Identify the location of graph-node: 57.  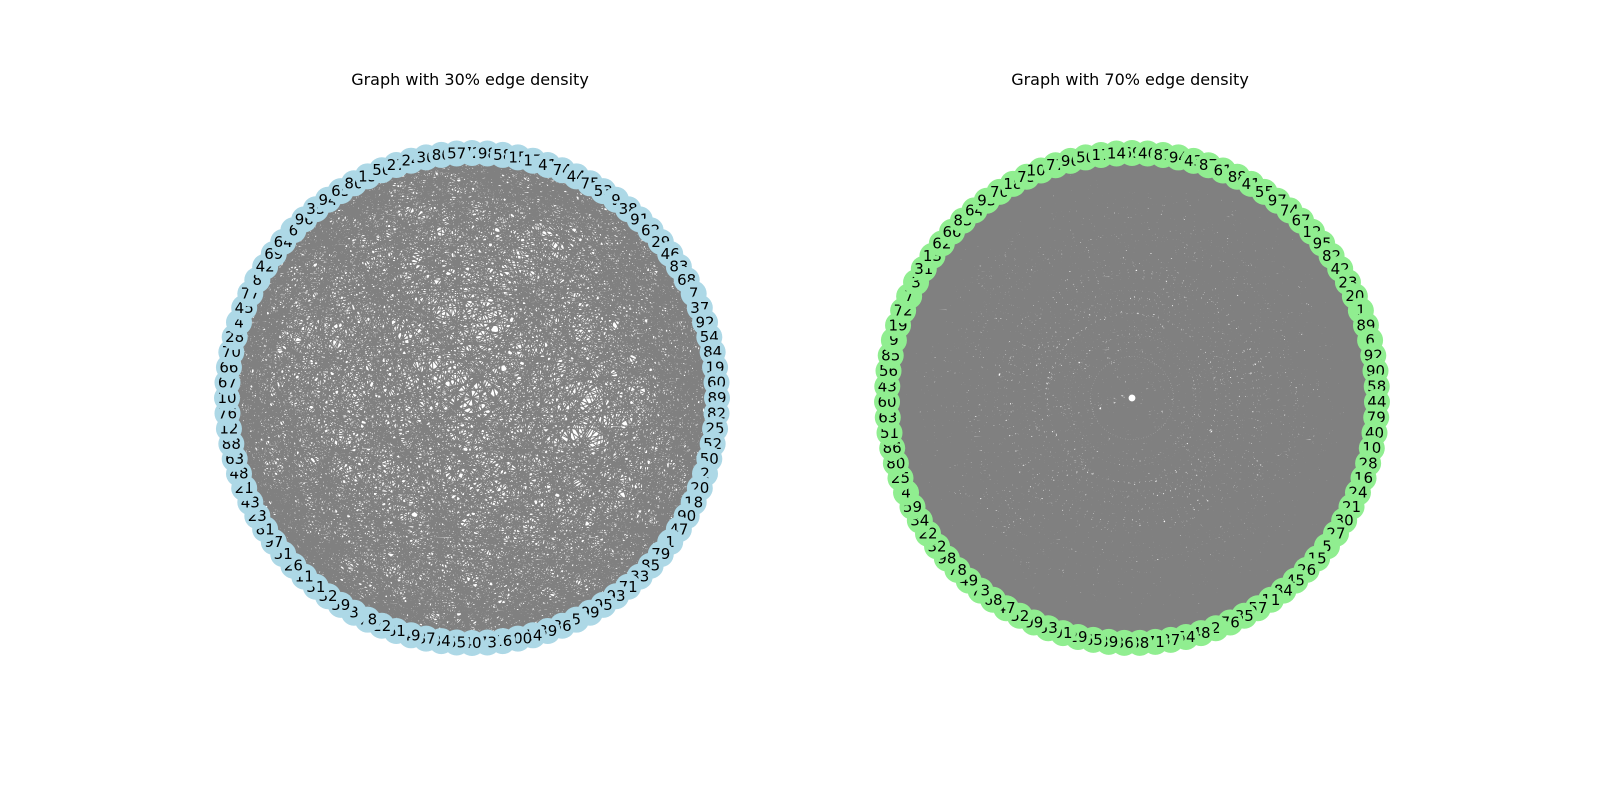
(456, 153).